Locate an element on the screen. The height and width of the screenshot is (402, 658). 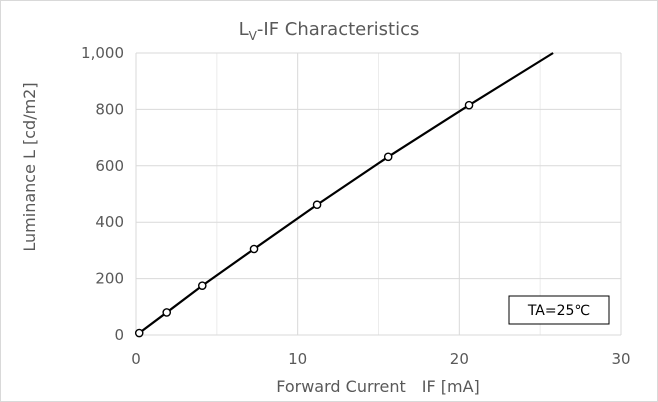
y-tick-labels: 0 200 400 600 800 1,000 is located at coordinates (102, 194).